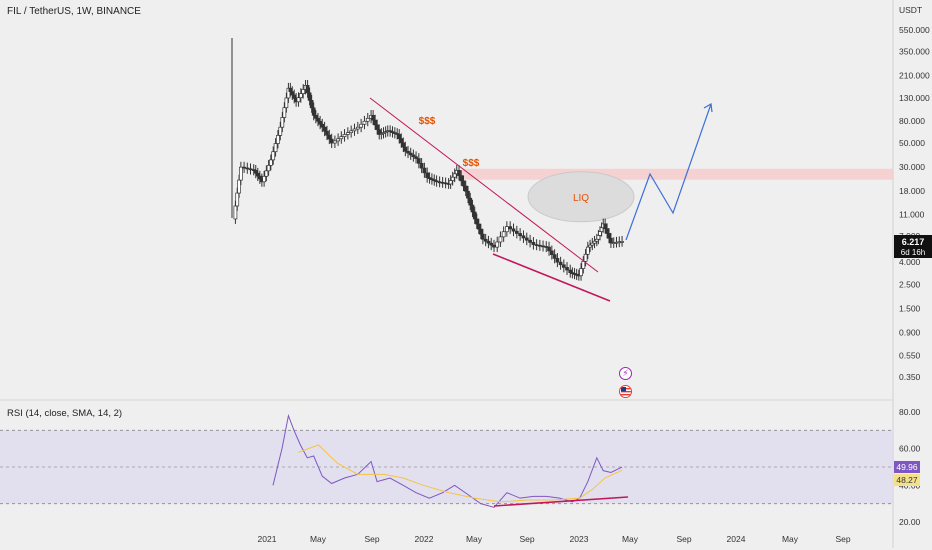 Image resolution: width=932 pixels, height=550 pixels. I want to click on rsi-sma-line, so click(460, 473).